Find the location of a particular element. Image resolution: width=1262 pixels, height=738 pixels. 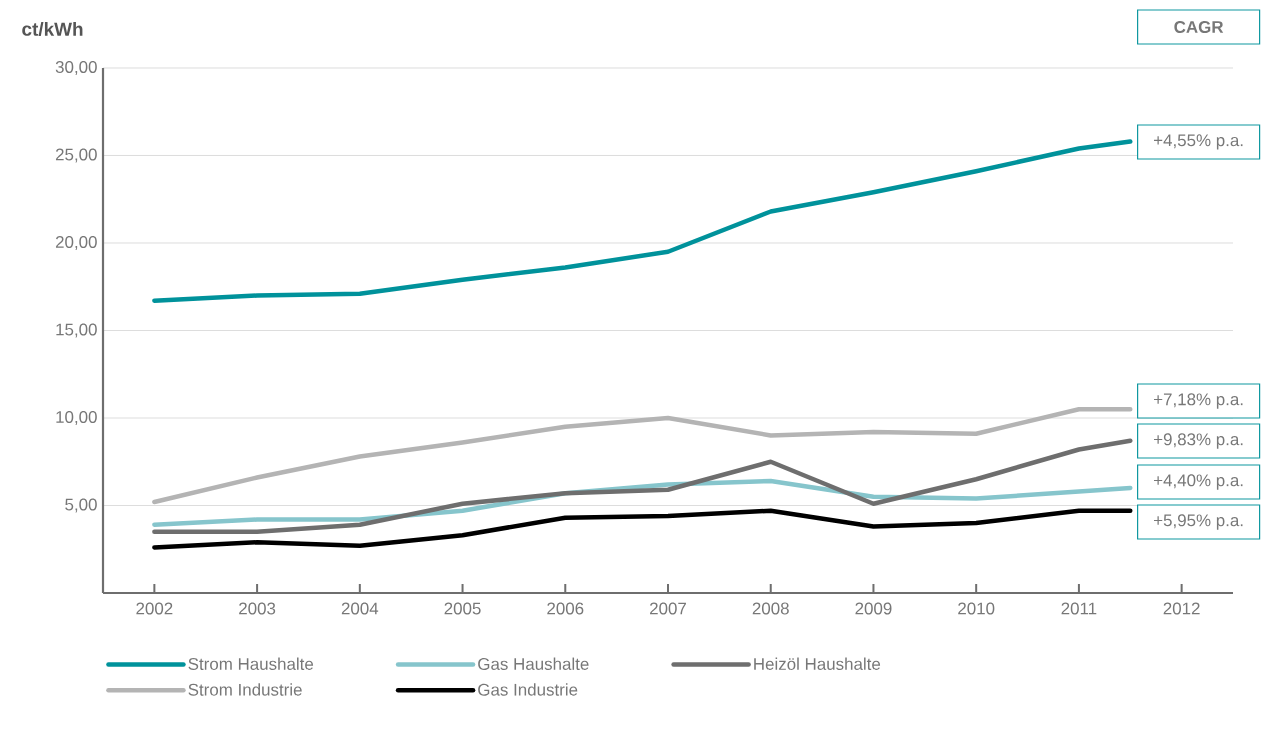

y-tick-label: 10,00 is located at coordinates (76, 417).